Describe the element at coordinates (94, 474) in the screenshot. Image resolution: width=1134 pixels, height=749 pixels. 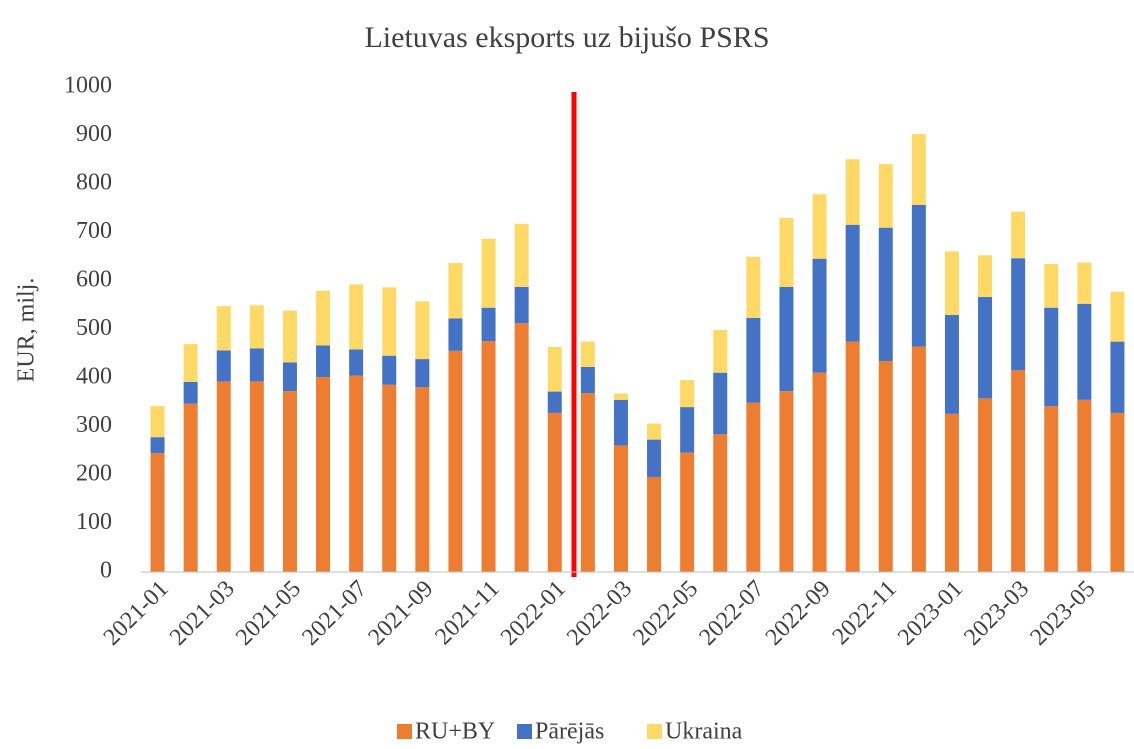
I see `y-tick-label: 200` at that location.